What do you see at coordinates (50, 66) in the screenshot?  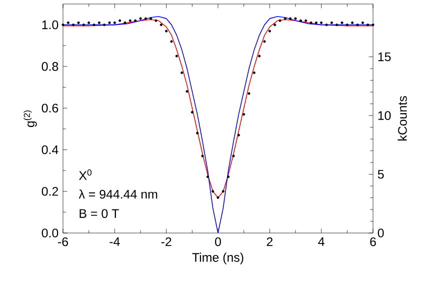 I see `y-tick-label: 0.8` at bounding box center [50, 66].